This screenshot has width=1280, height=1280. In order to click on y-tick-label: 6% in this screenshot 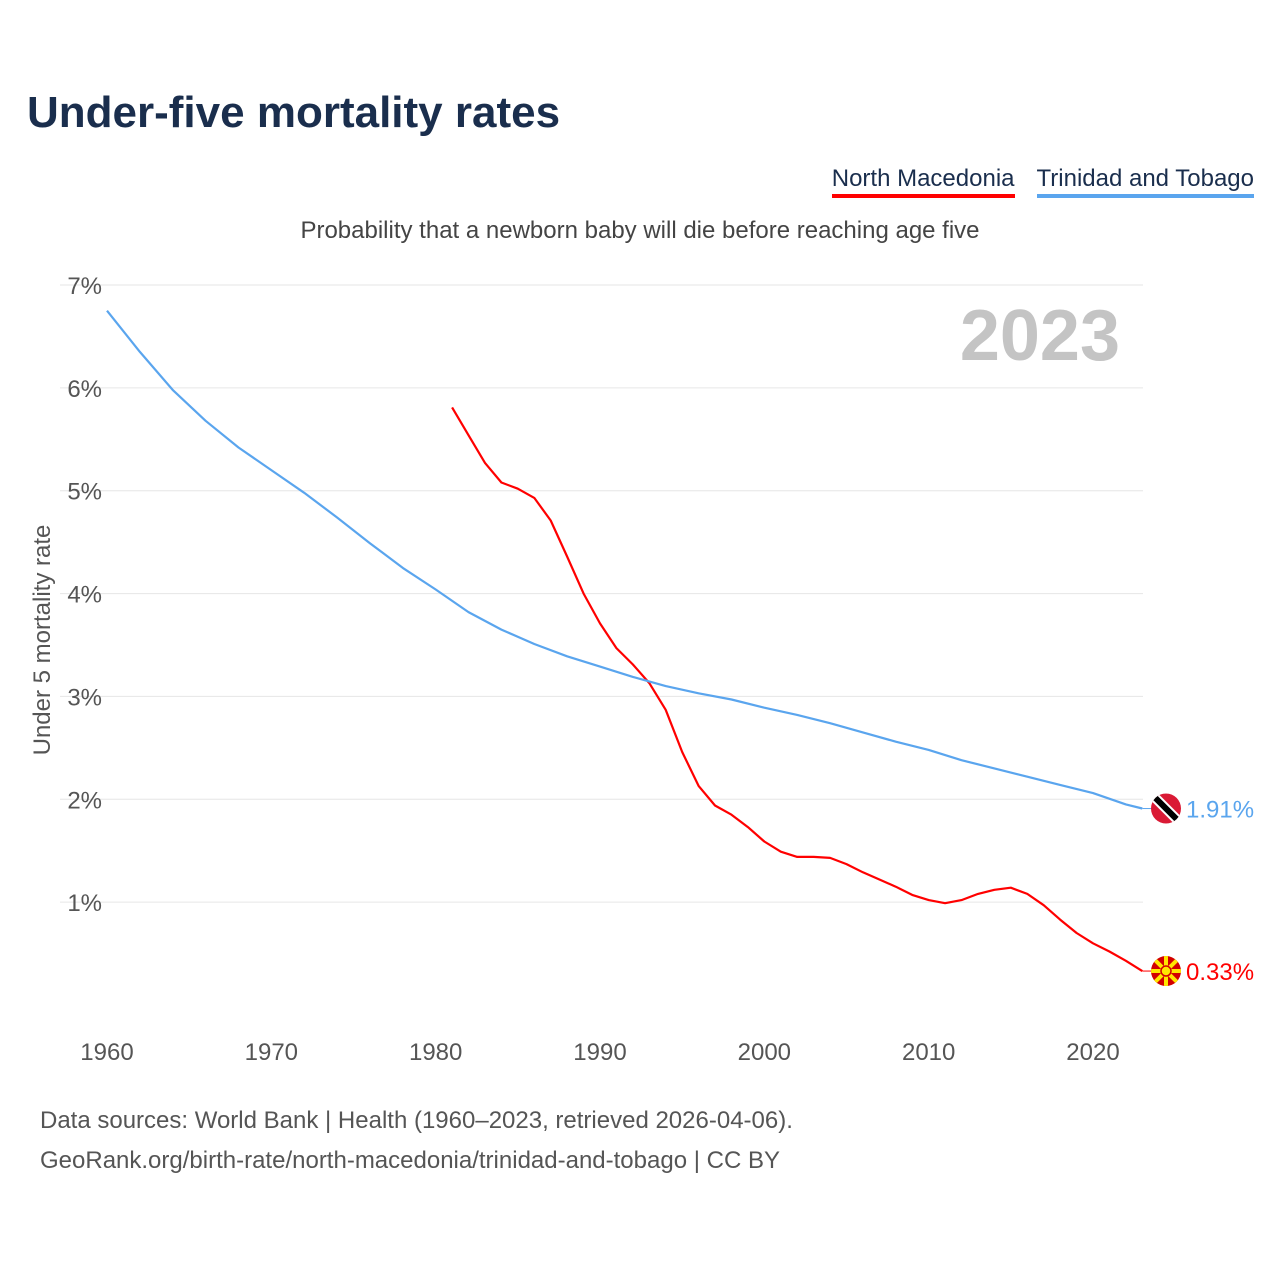, I will do `click(84, 389)`.